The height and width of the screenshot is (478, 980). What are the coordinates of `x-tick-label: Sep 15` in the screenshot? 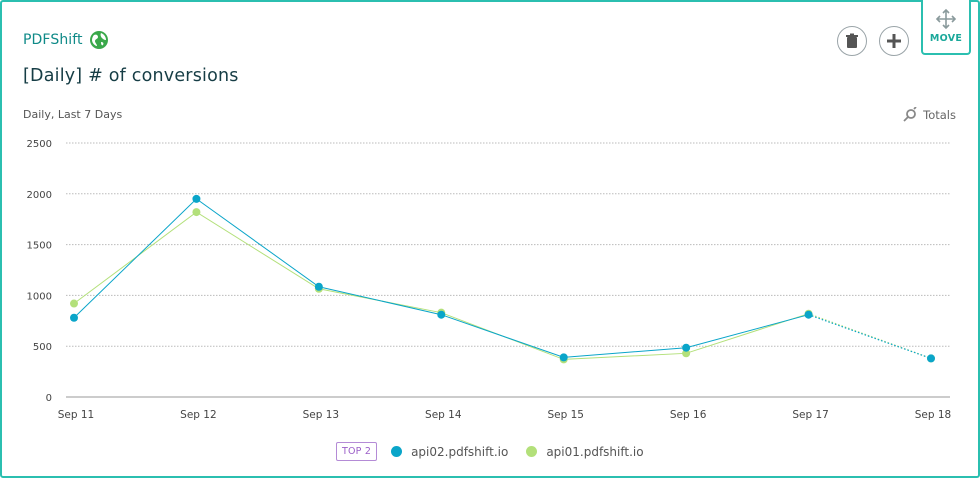 It's located at (565, 415).